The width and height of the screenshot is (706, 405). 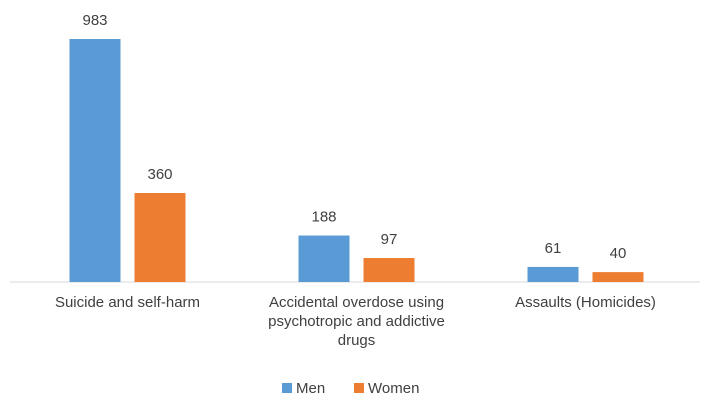 I want to click on value-label: 40, so click(x=618, y=253).